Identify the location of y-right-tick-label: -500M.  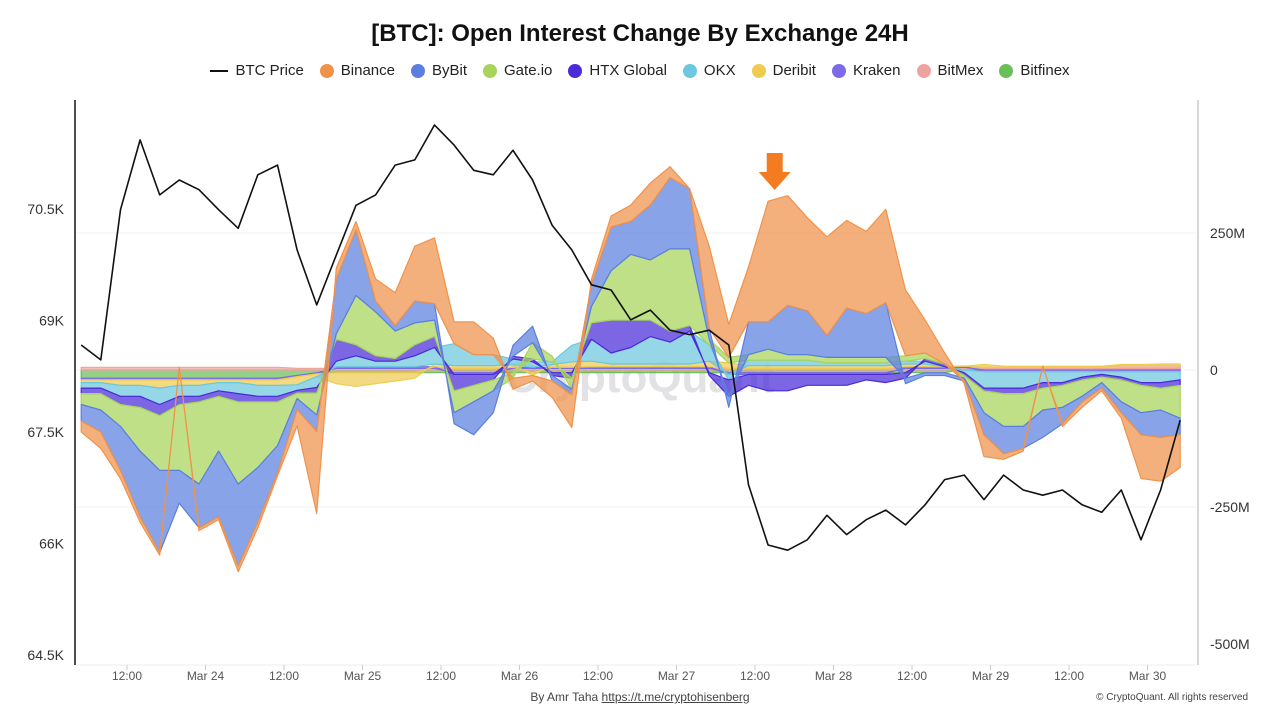
(1230, 644).